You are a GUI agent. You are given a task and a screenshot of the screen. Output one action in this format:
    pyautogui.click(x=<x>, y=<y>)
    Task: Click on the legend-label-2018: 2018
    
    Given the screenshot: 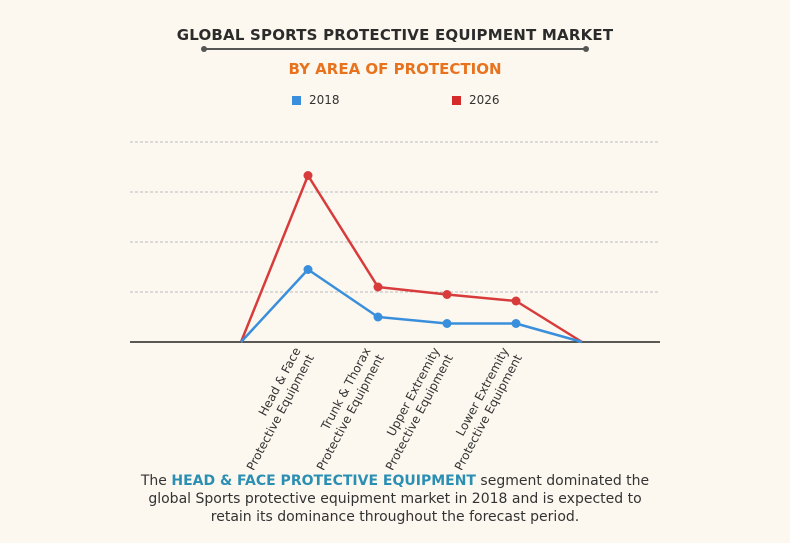 What is the action you would take?
    pyautogui.click(x=324, y=100)
    